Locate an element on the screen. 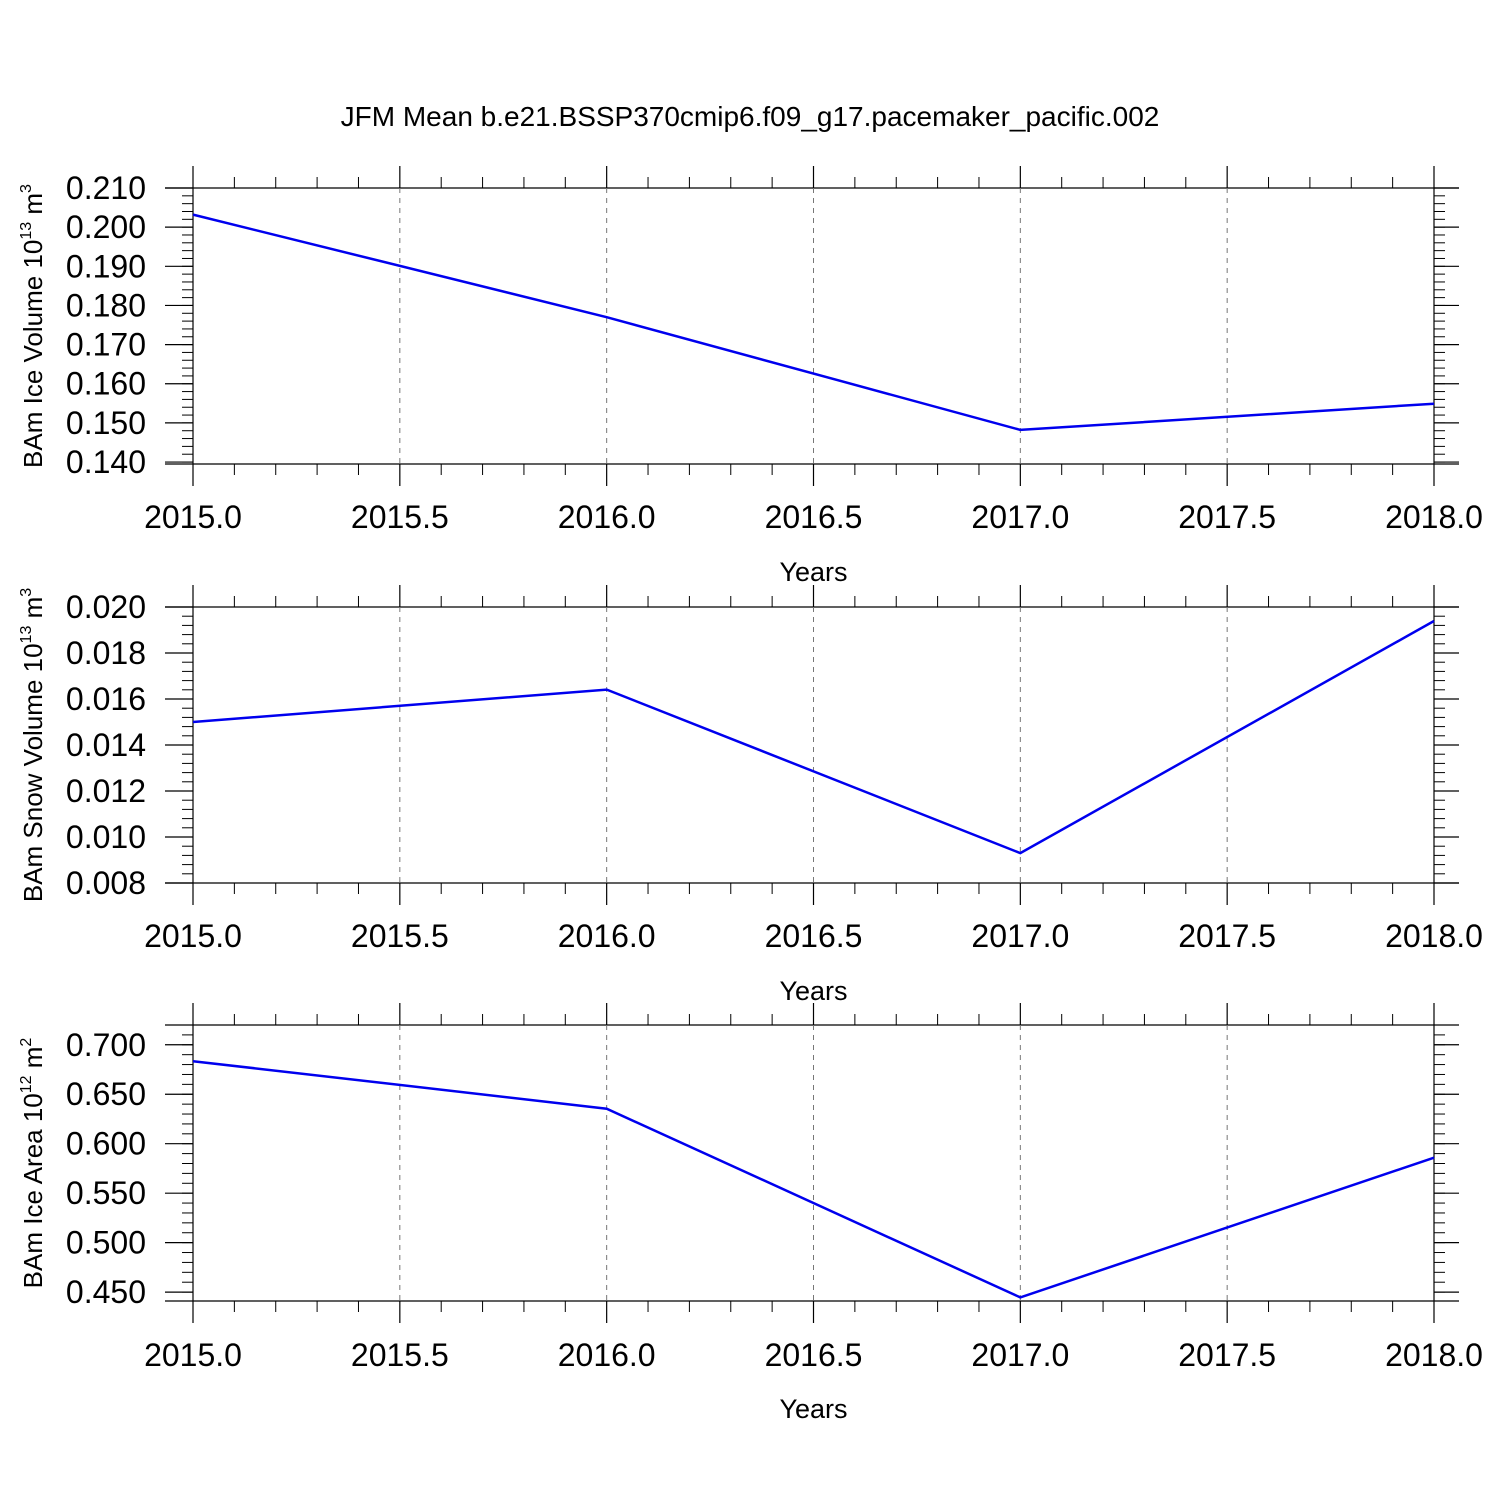  y-tick-label: 0.012 is located at coordinates (106, 791).